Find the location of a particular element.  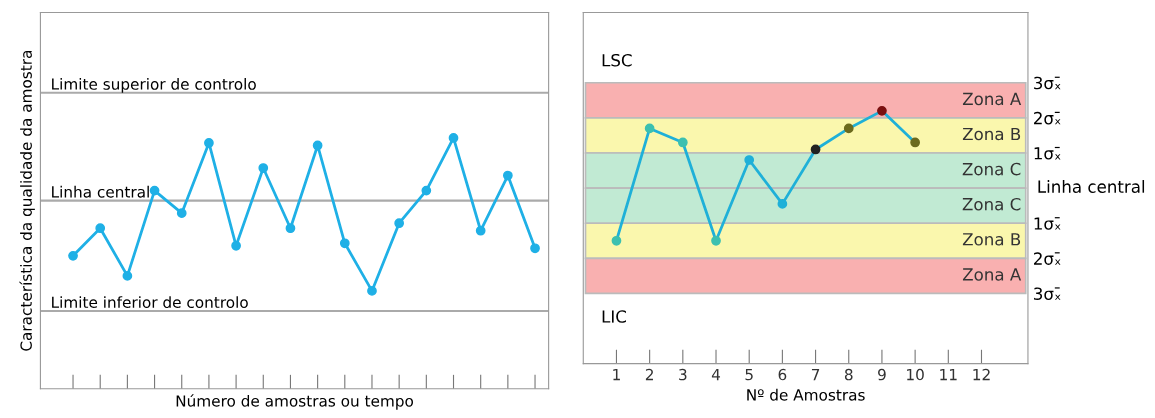

ref-line-label: Linha central is located at coordinates (100, 191).